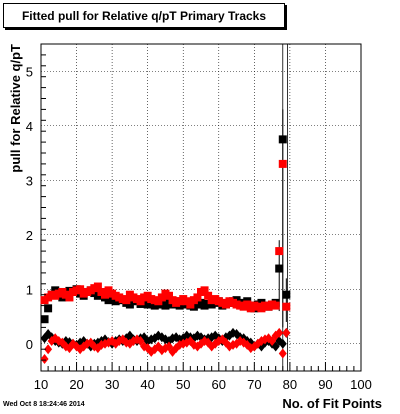  What do you see at coordinates (44, 404) in the screenshot?
I see `timestamp-footer: Wed Oct 8 18:24:46 2014` at bounding box center [44, 404].